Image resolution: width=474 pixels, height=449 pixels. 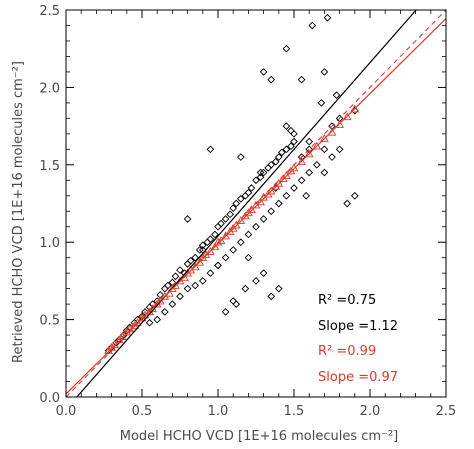 What do you see at coordinates (142, 411) in the screenshot?
I see `x-tick-label: 0.5` at bounding box center [142, 411].